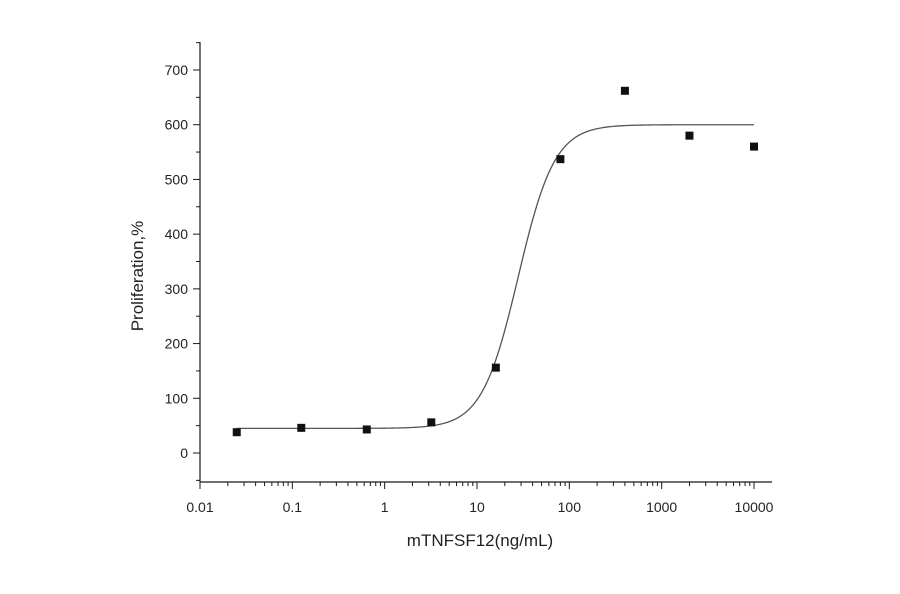  Describe the element at coordinates (661, 507) in the screenshot. I see `x-tick-label: 1000` at that location.